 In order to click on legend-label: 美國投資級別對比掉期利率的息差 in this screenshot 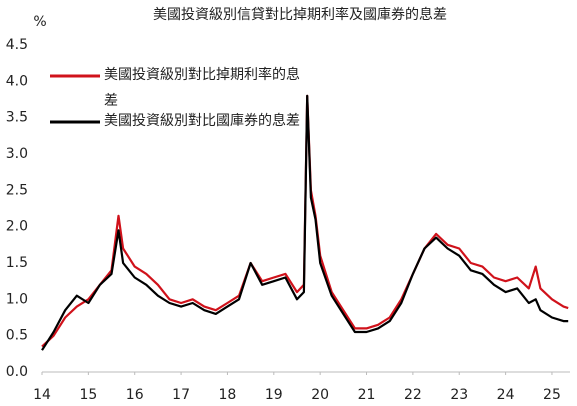, I will do `click(202, 88)`.